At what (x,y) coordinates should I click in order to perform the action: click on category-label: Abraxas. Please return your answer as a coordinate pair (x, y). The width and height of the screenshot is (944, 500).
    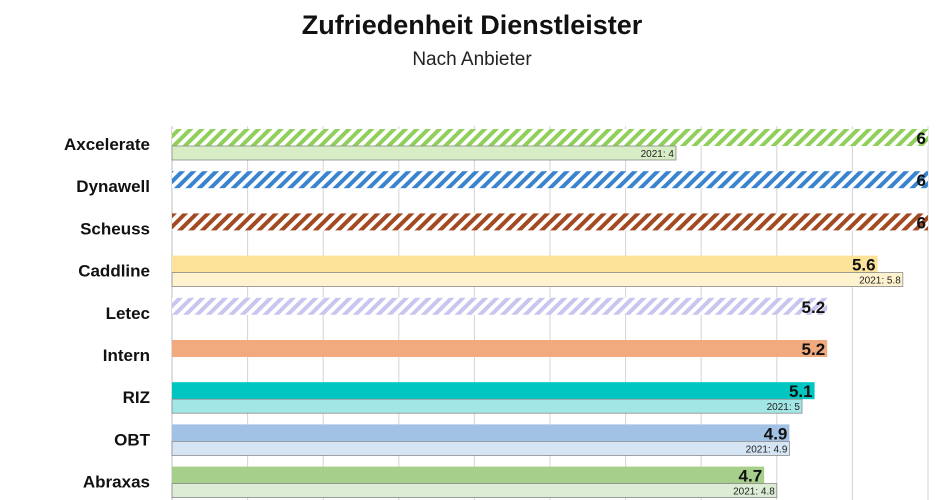
    Looking at the image, I should click on (116, 482).